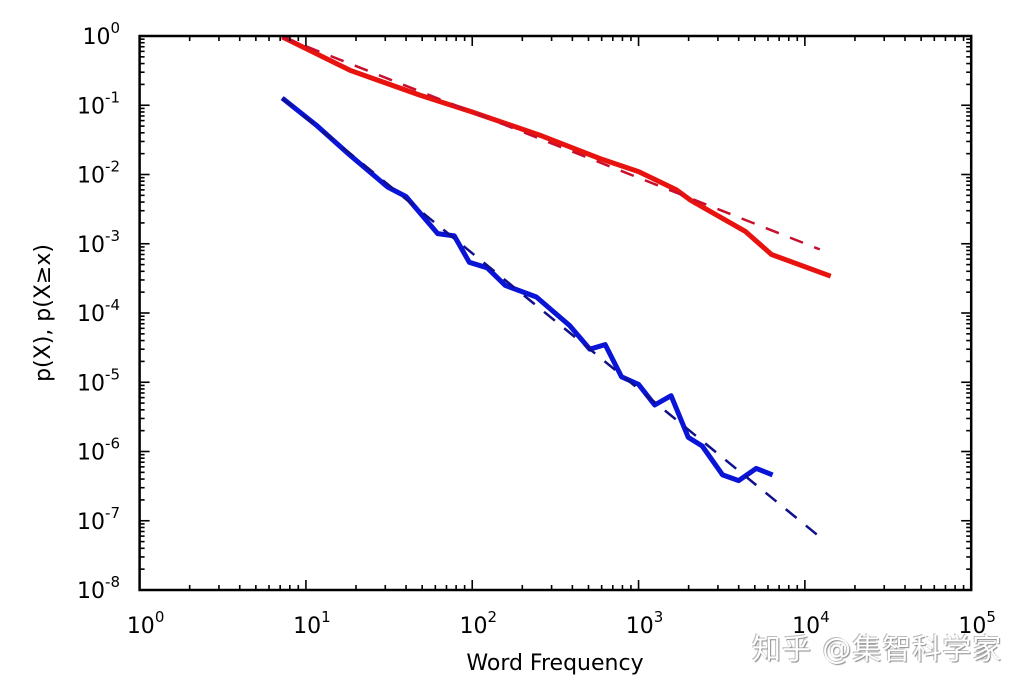 The height and width of the screenshot is (687, 1029). Describe the element at coordinates (977, 623) in the screenshot. I see `x-tick-label: 10⁵` at that location.